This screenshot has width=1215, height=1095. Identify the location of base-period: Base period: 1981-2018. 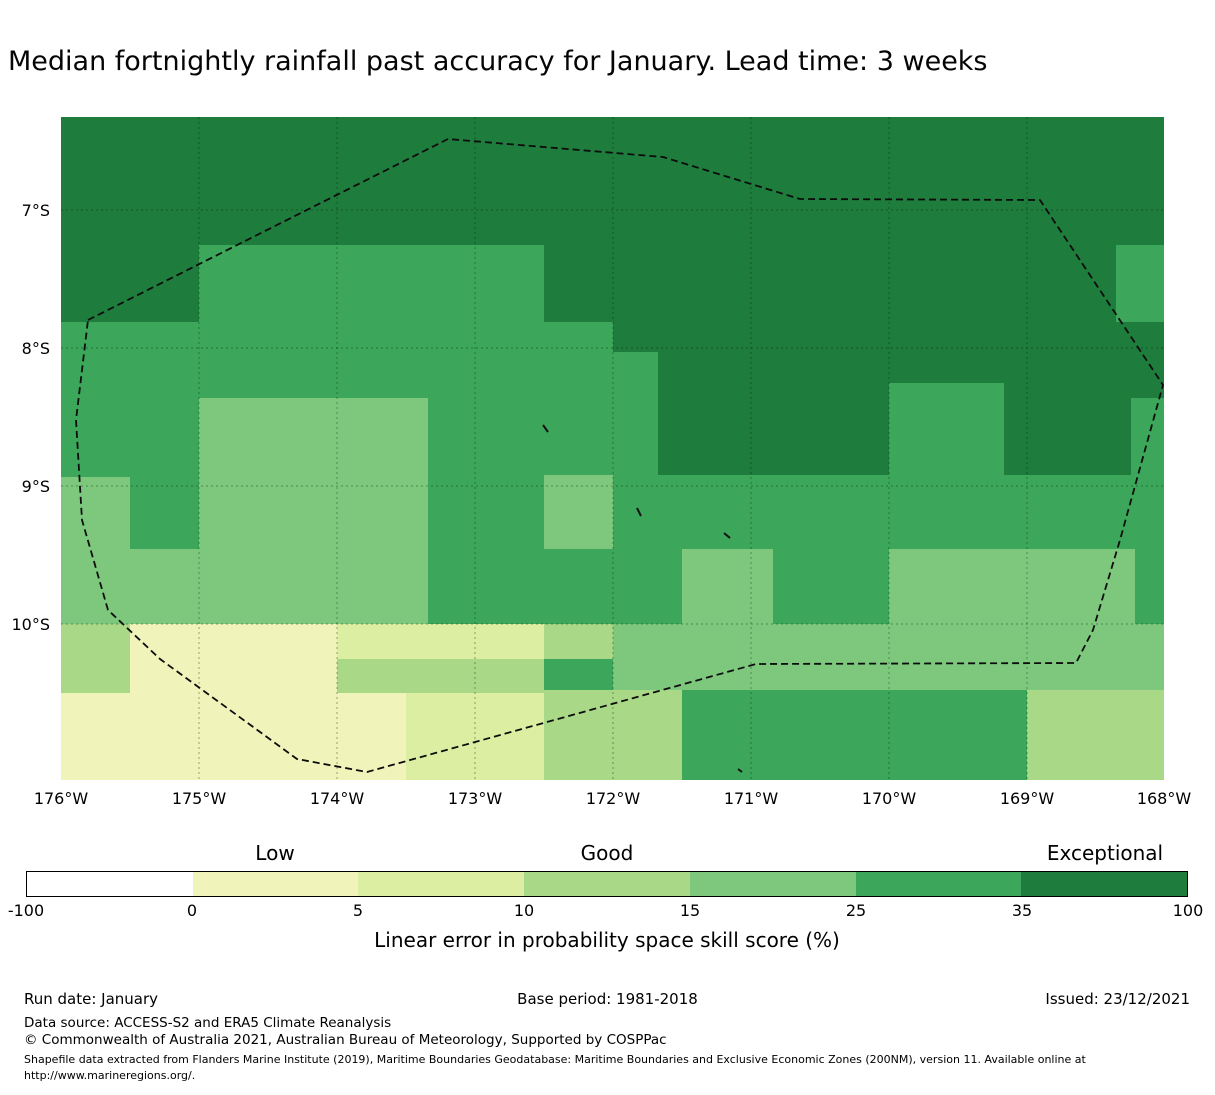
(607, 999).